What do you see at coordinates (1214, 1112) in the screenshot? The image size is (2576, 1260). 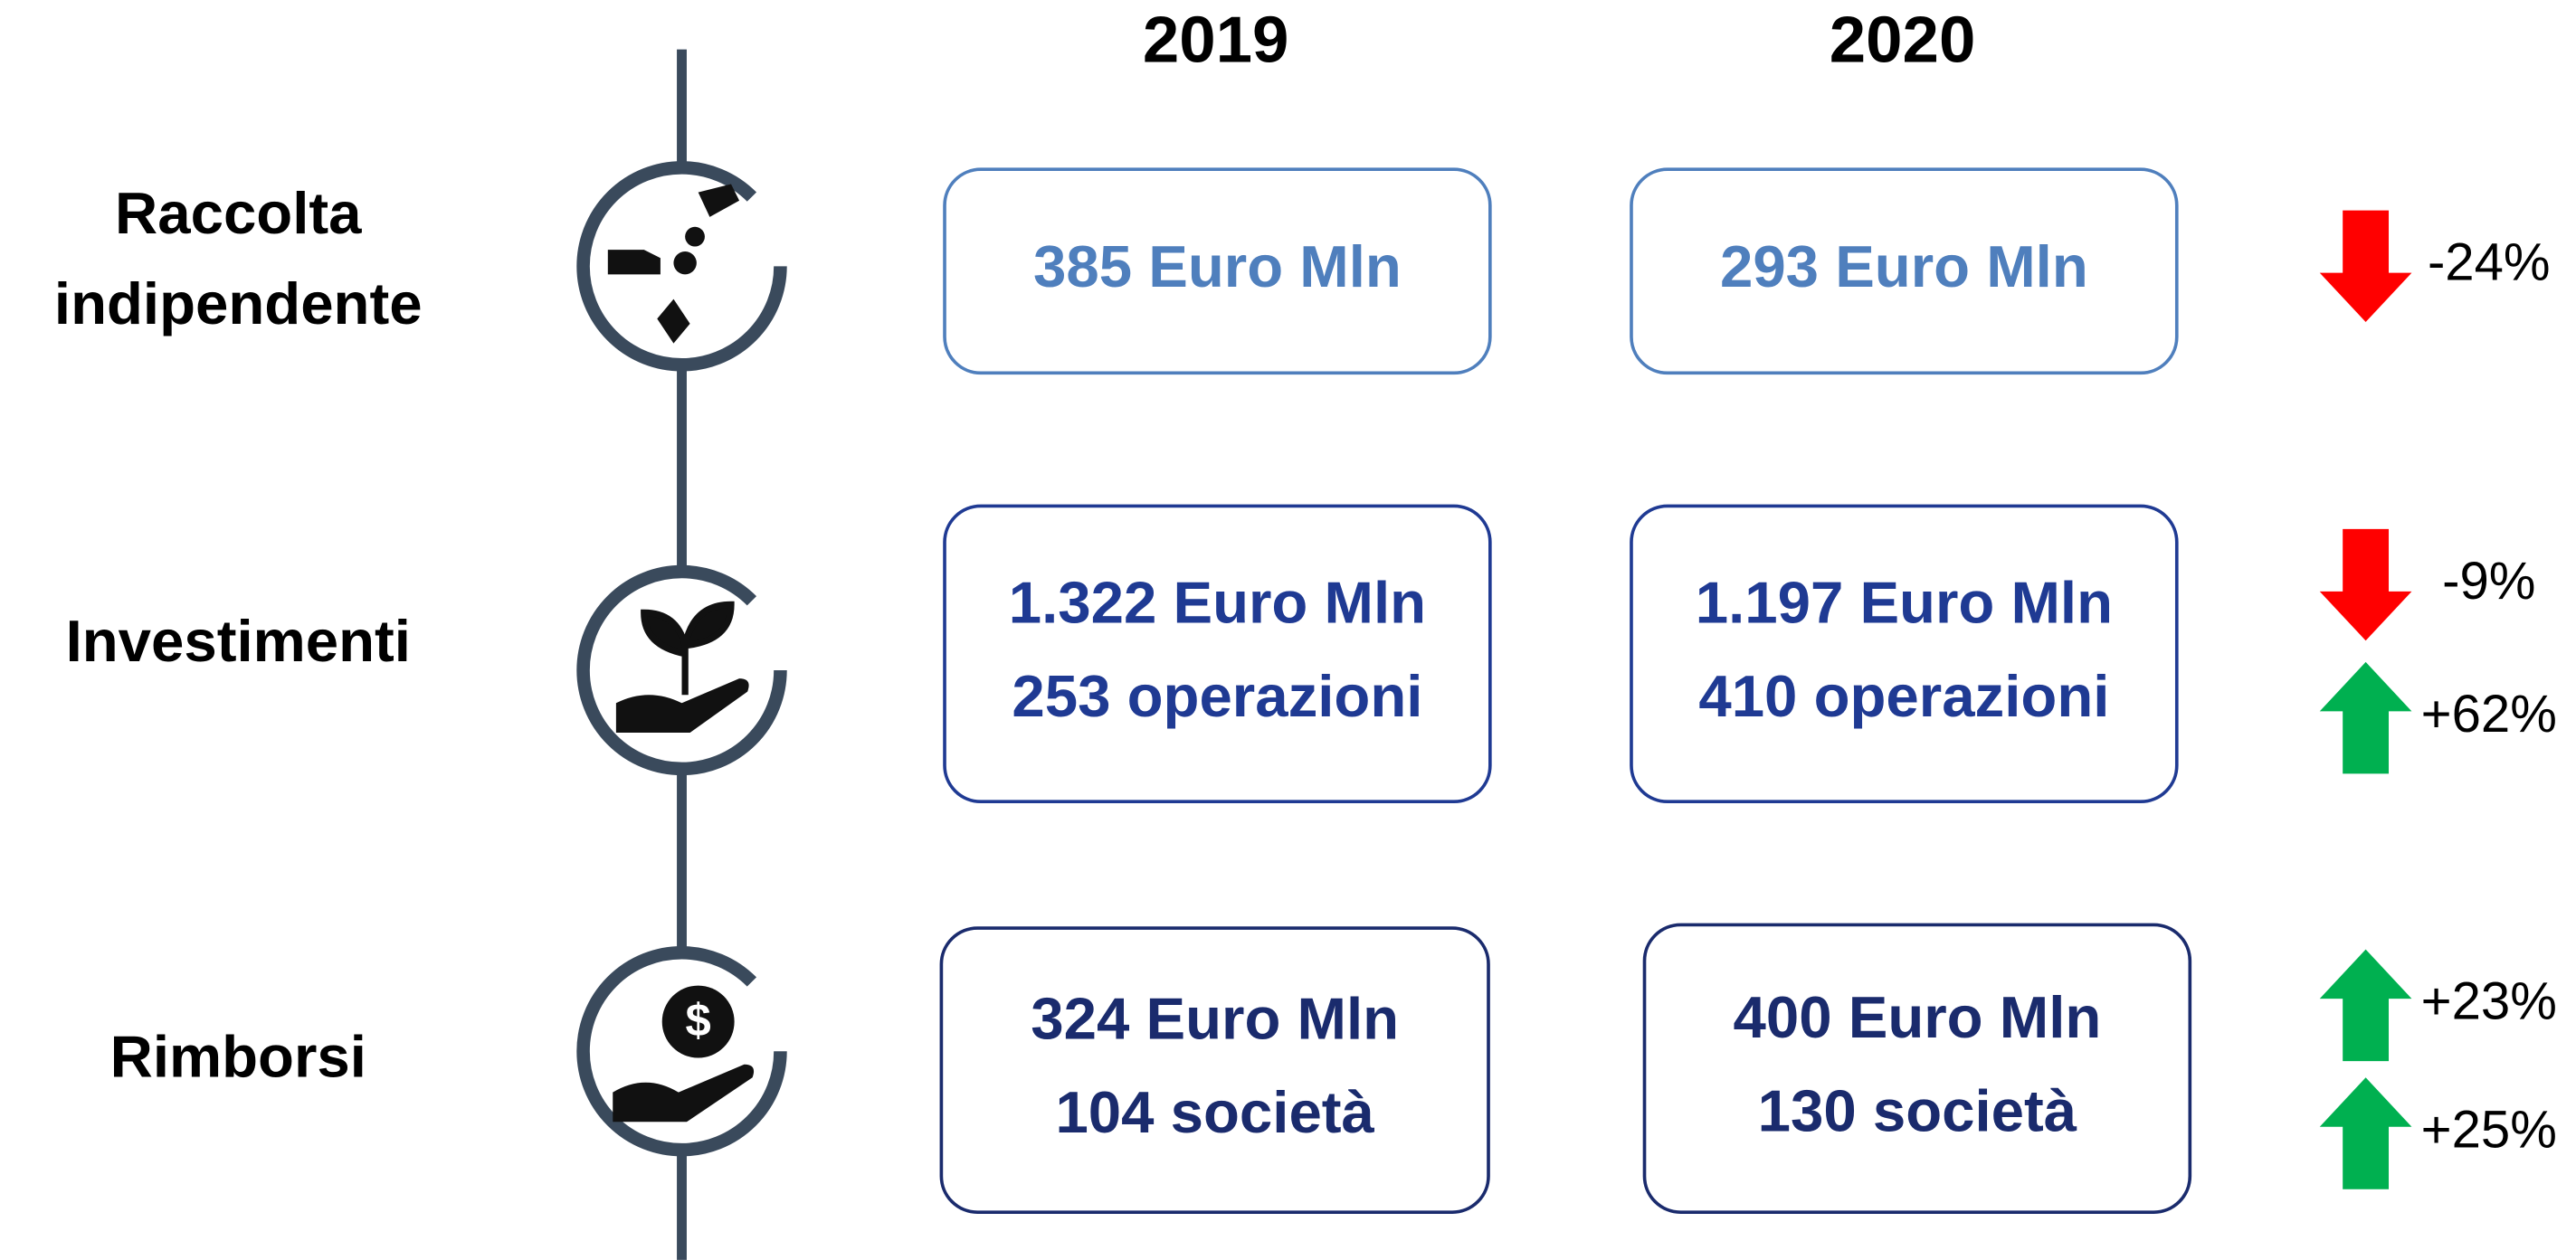 I see `value-text: 104 società` at bounding box center [1214, 1112].